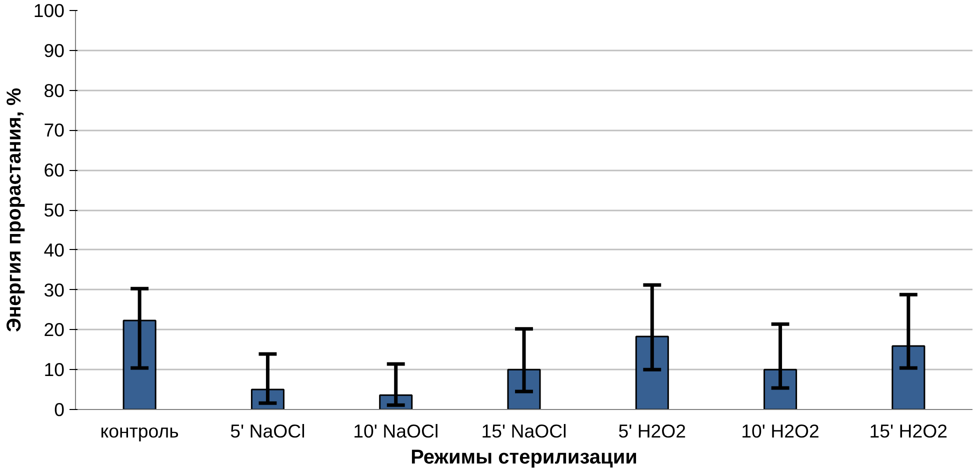 The height and width of the screenshot is (471, 976). What do you see at coordinates (54, 130) in the screenshot?
I see `y-tick-label: 70` at bounding box center [54, 130].